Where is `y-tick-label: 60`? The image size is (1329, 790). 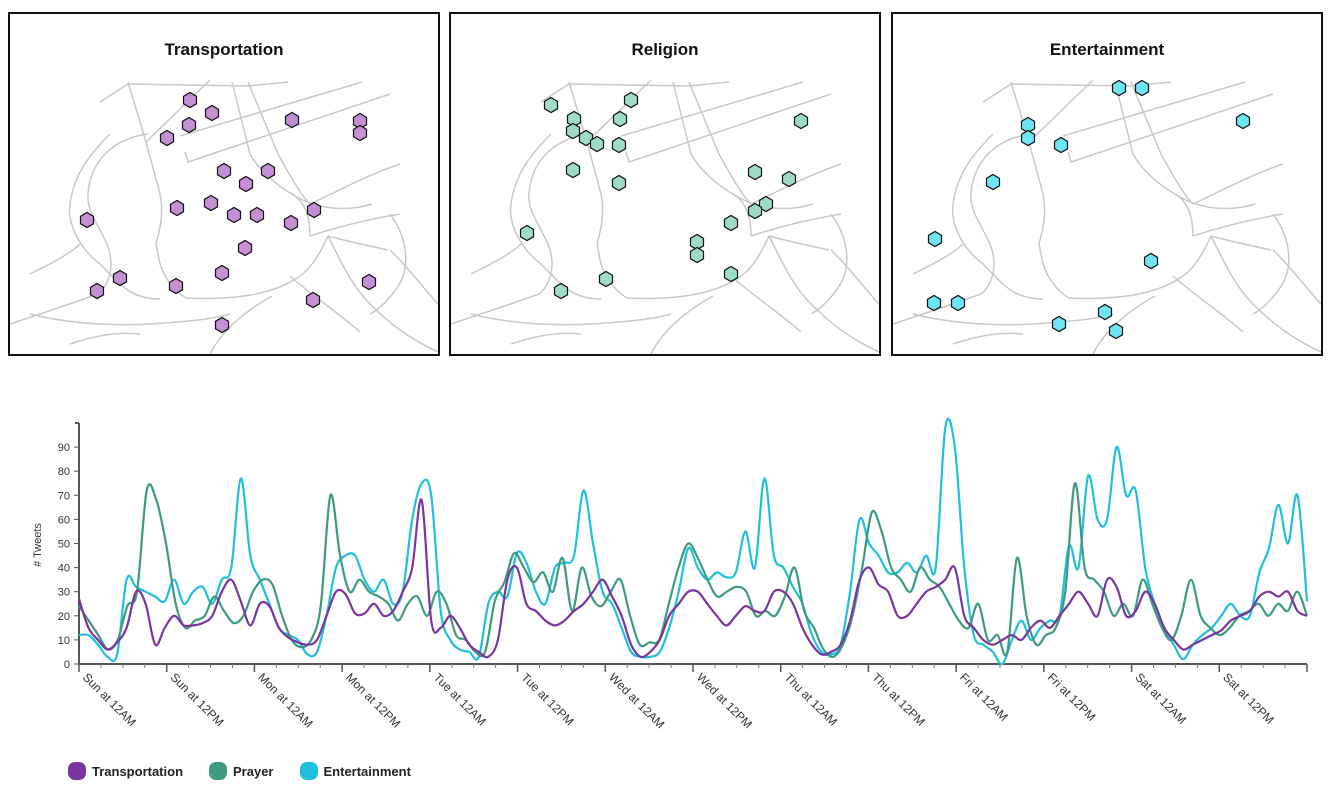
y-tick-label: 60 is located at coordinates (64, 520).